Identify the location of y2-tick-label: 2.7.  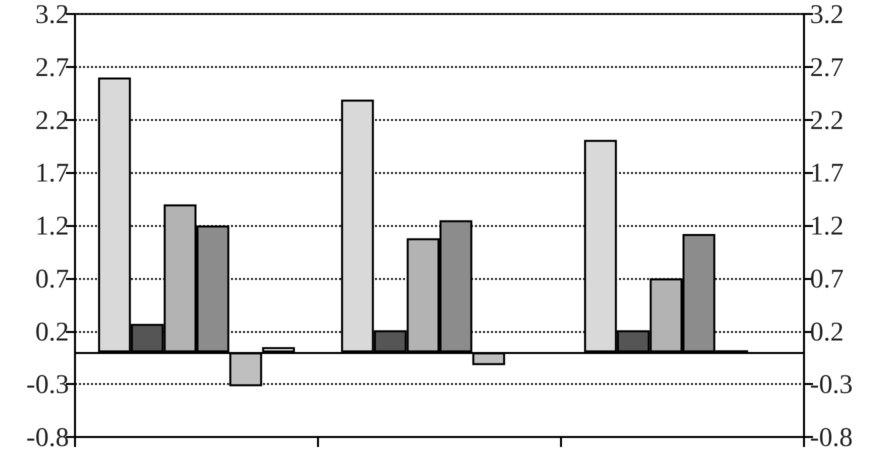
(827, 67).